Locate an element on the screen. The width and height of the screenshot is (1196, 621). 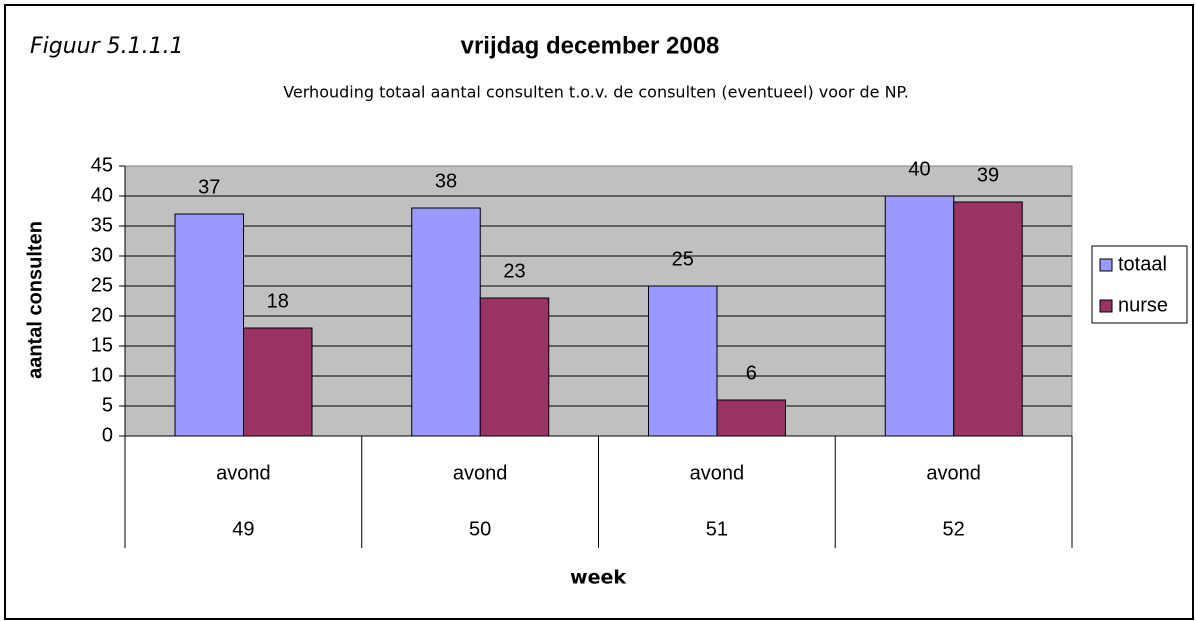
y-tick-label: 0 is located at coordinates (107, 435).